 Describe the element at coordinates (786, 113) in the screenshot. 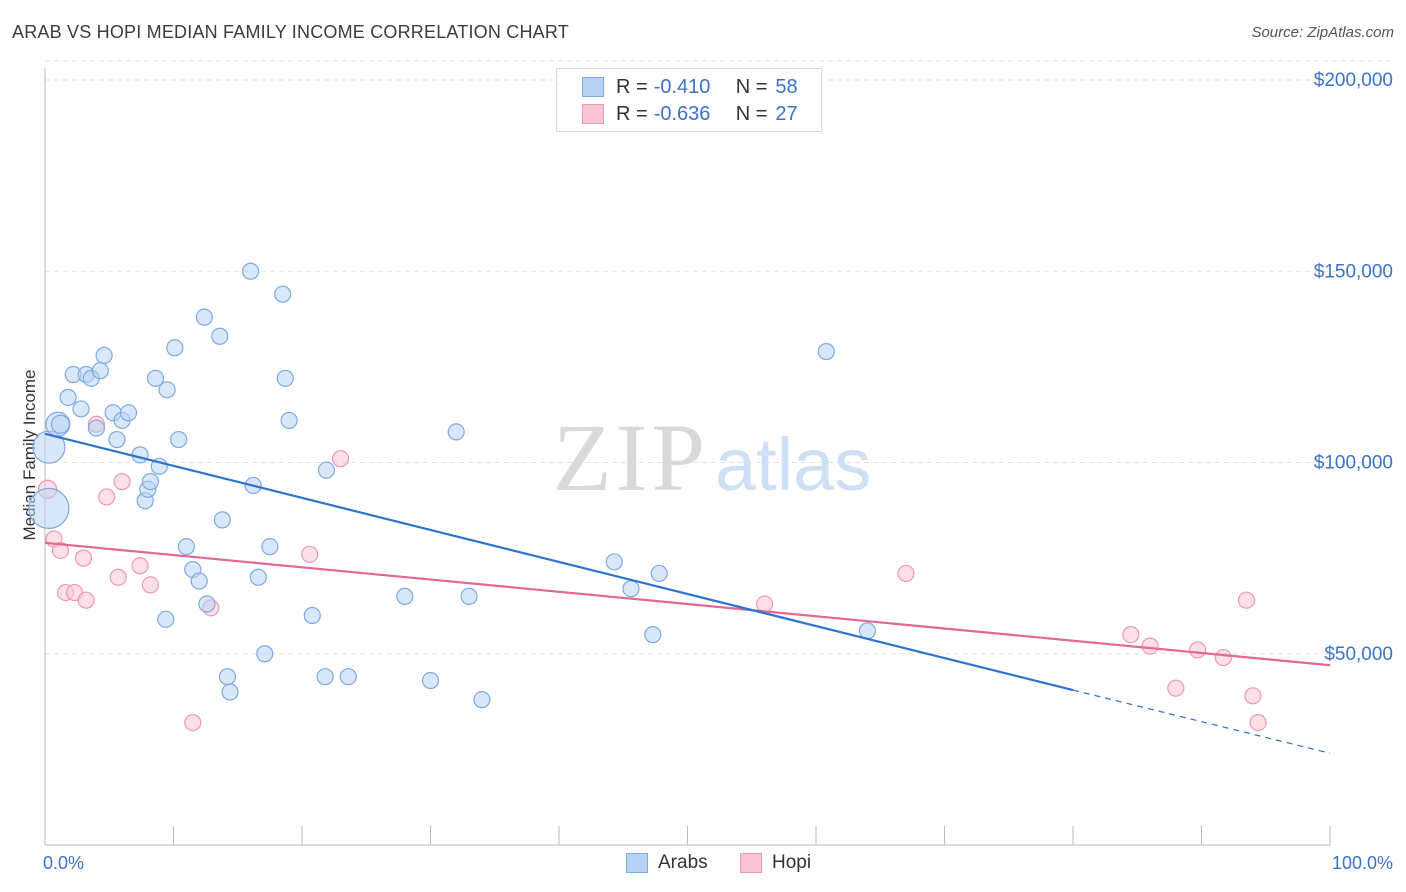

I see `legend-n-value: 27` at that location.